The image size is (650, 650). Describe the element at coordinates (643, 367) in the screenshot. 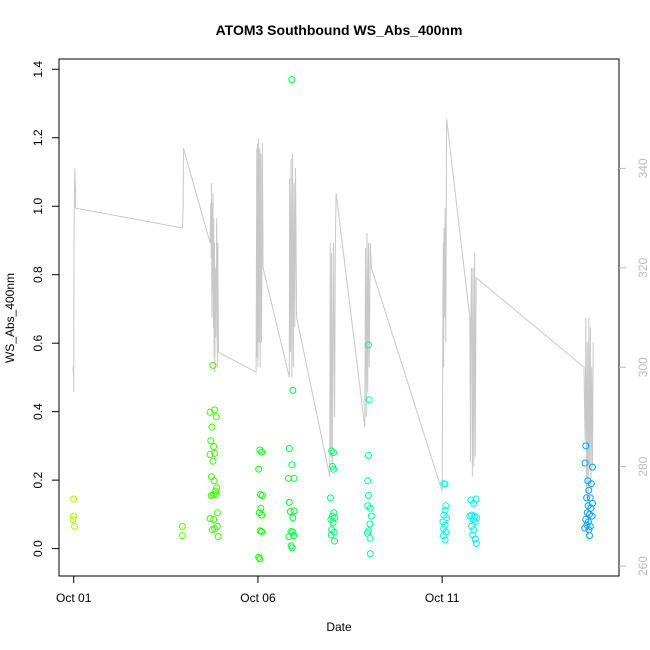

I see `y2-tick-label: 300` at that location.